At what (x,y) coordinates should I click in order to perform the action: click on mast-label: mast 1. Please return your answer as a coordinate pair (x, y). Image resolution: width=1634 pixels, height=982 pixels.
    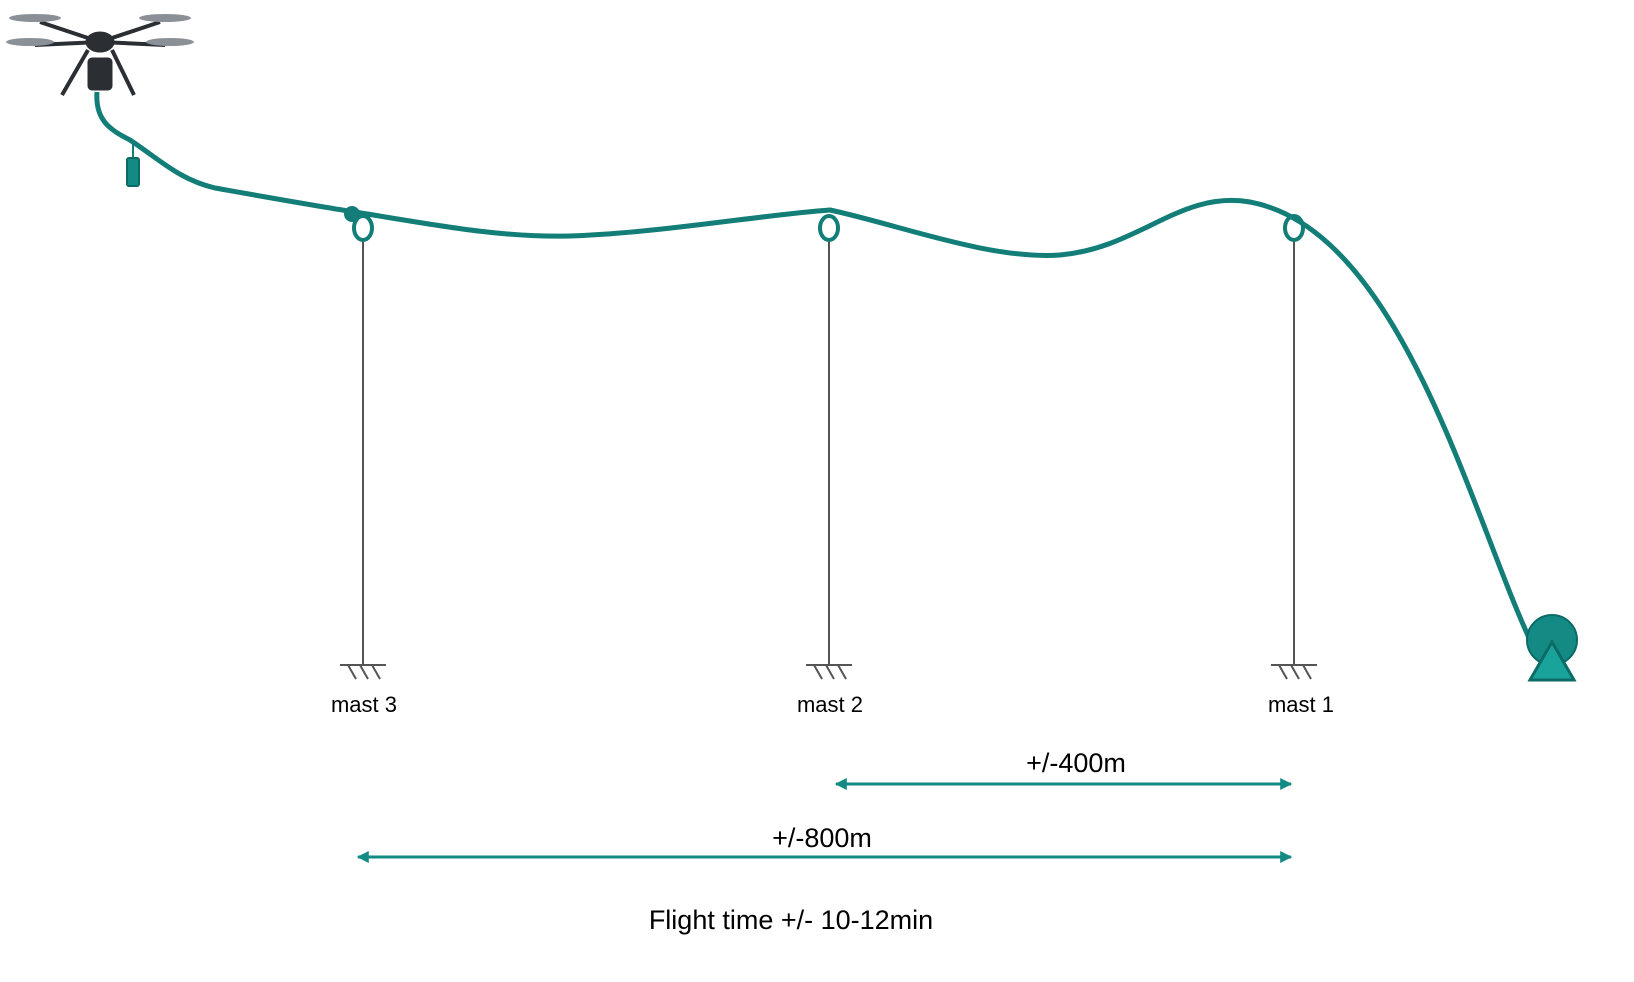
    Looking at the image, I should click on (1301, 704).